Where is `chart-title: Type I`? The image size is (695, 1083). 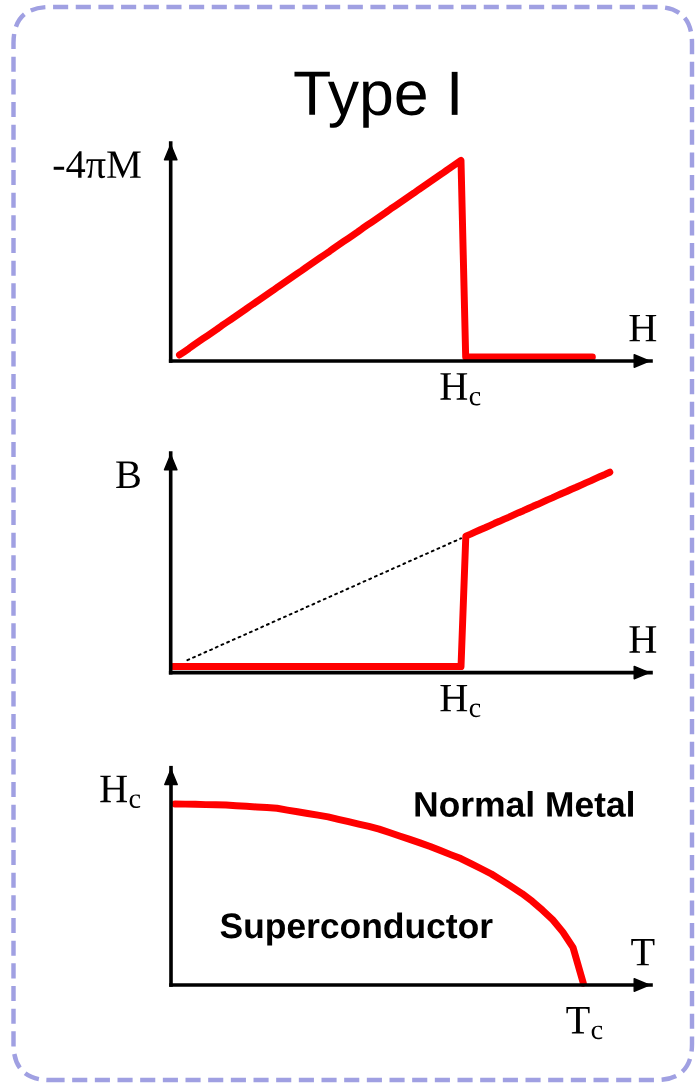 chart-title: Type I is located at coordinates (376, 99).